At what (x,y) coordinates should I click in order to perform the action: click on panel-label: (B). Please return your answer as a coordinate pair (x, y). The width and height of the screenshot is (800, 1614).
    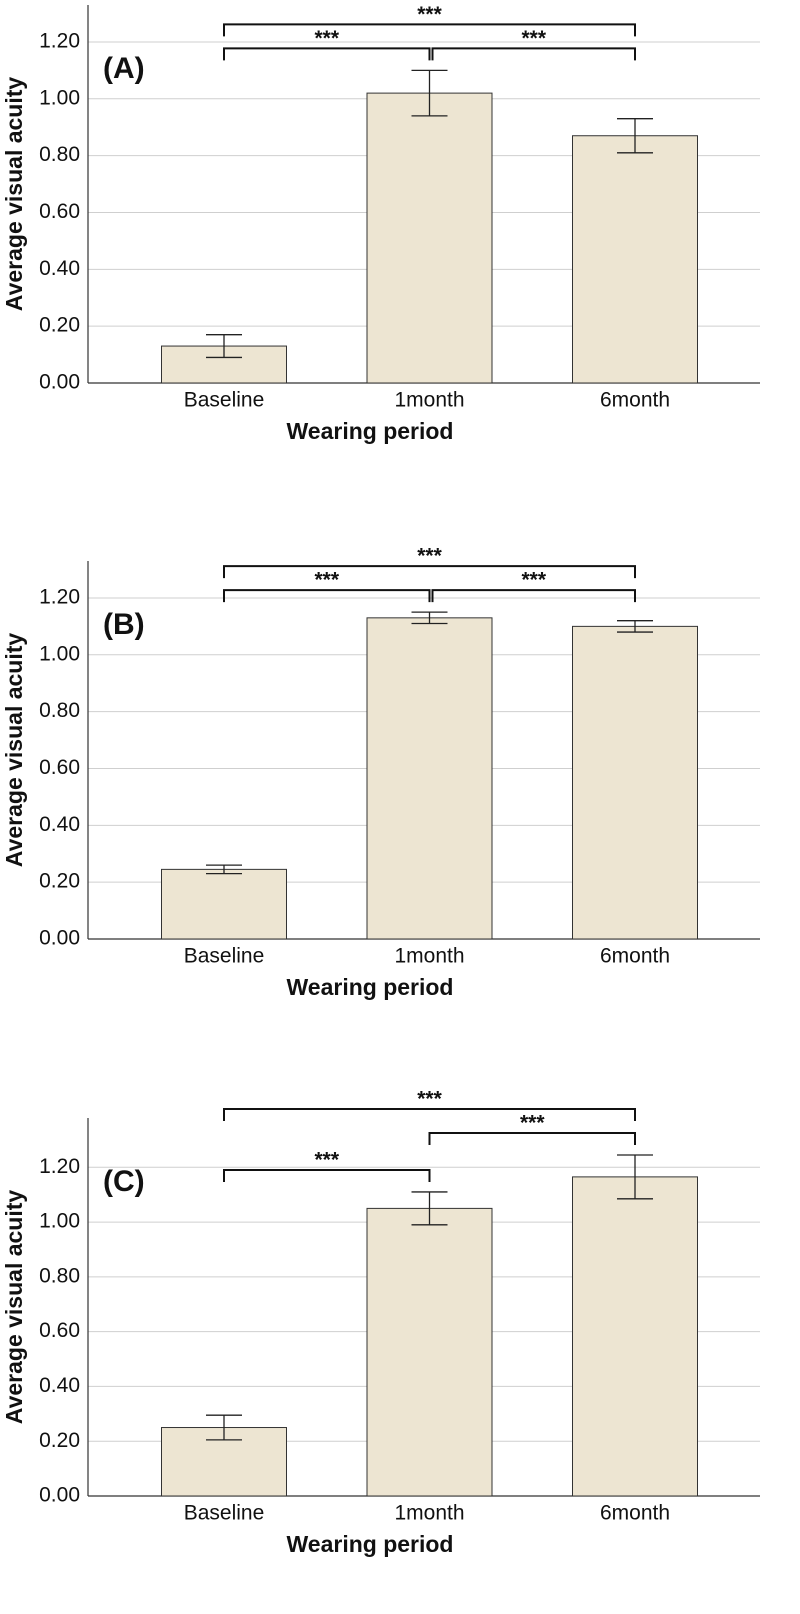
    Looking at the image, I should click on (124, 624).